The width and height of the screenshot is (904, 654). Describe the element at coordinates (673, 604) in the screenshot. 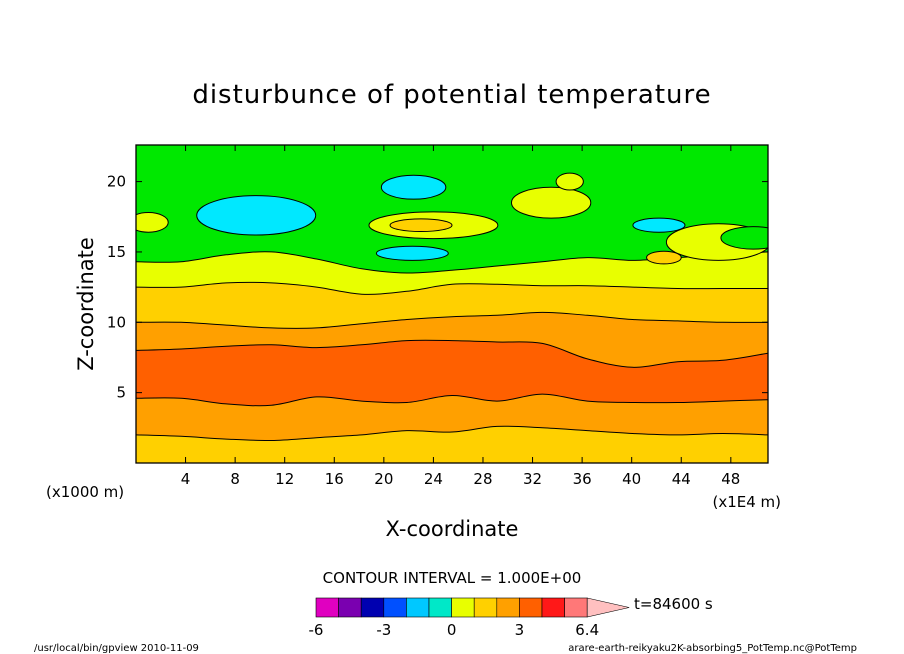

I see `time-label: t=84600 s` at that location.